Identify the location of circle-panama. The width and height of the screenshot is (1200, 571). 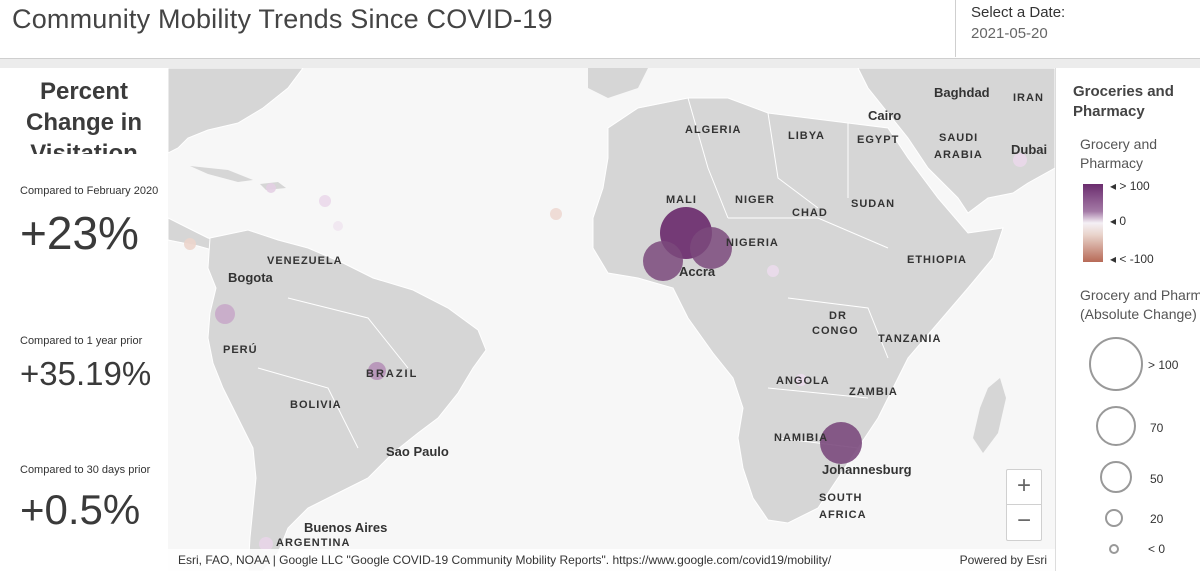
(190, 244).